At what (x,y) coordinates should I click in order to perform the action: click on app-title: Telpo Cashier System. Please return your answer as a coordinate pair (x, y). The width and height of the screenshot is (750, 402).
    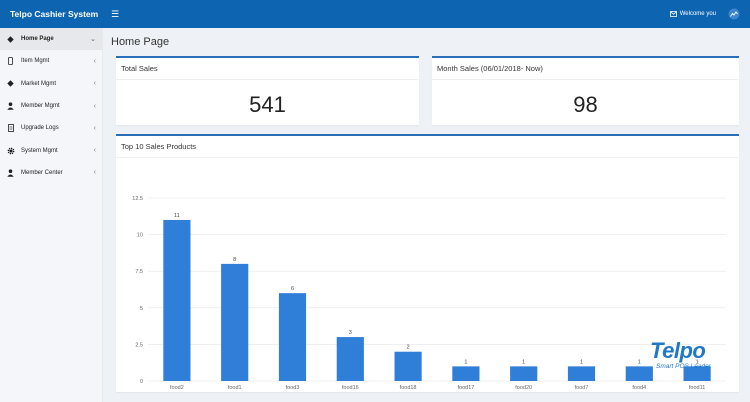
    Looking at the image, I should click on (54, 14).